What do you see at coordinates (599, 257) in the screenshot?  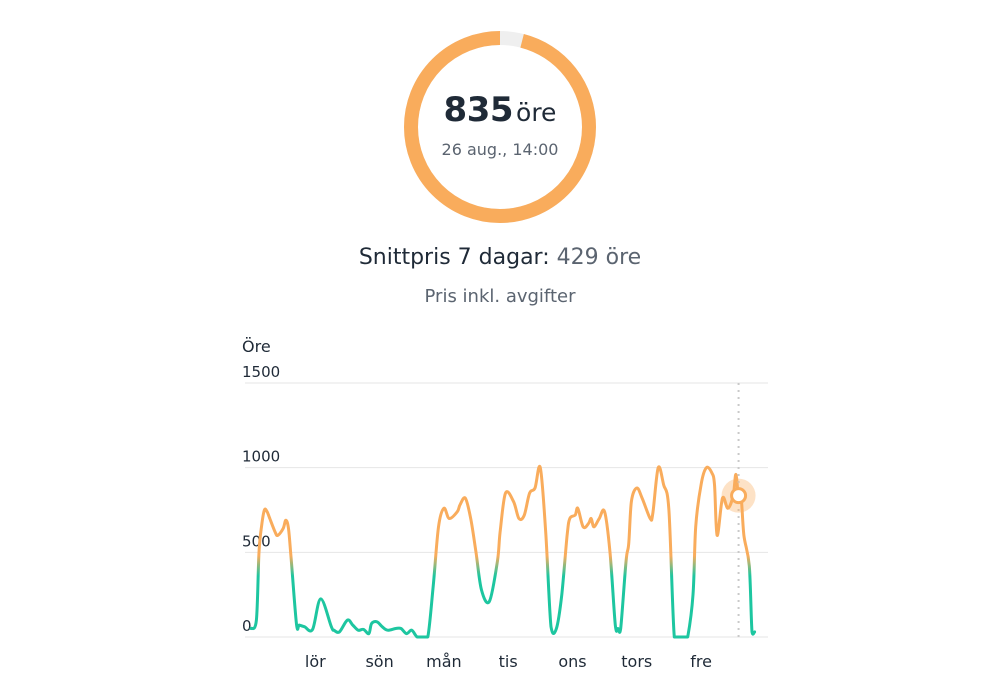 I see `average-price-value: 429 öre` at bounding box center [599, 257].